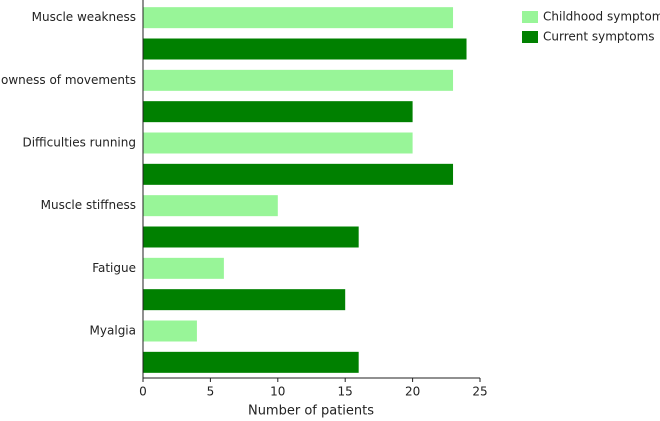  Describe the element at coordinates (114, 268) in the screenshot. I see `y-tick-label: Fatigue` at that location.